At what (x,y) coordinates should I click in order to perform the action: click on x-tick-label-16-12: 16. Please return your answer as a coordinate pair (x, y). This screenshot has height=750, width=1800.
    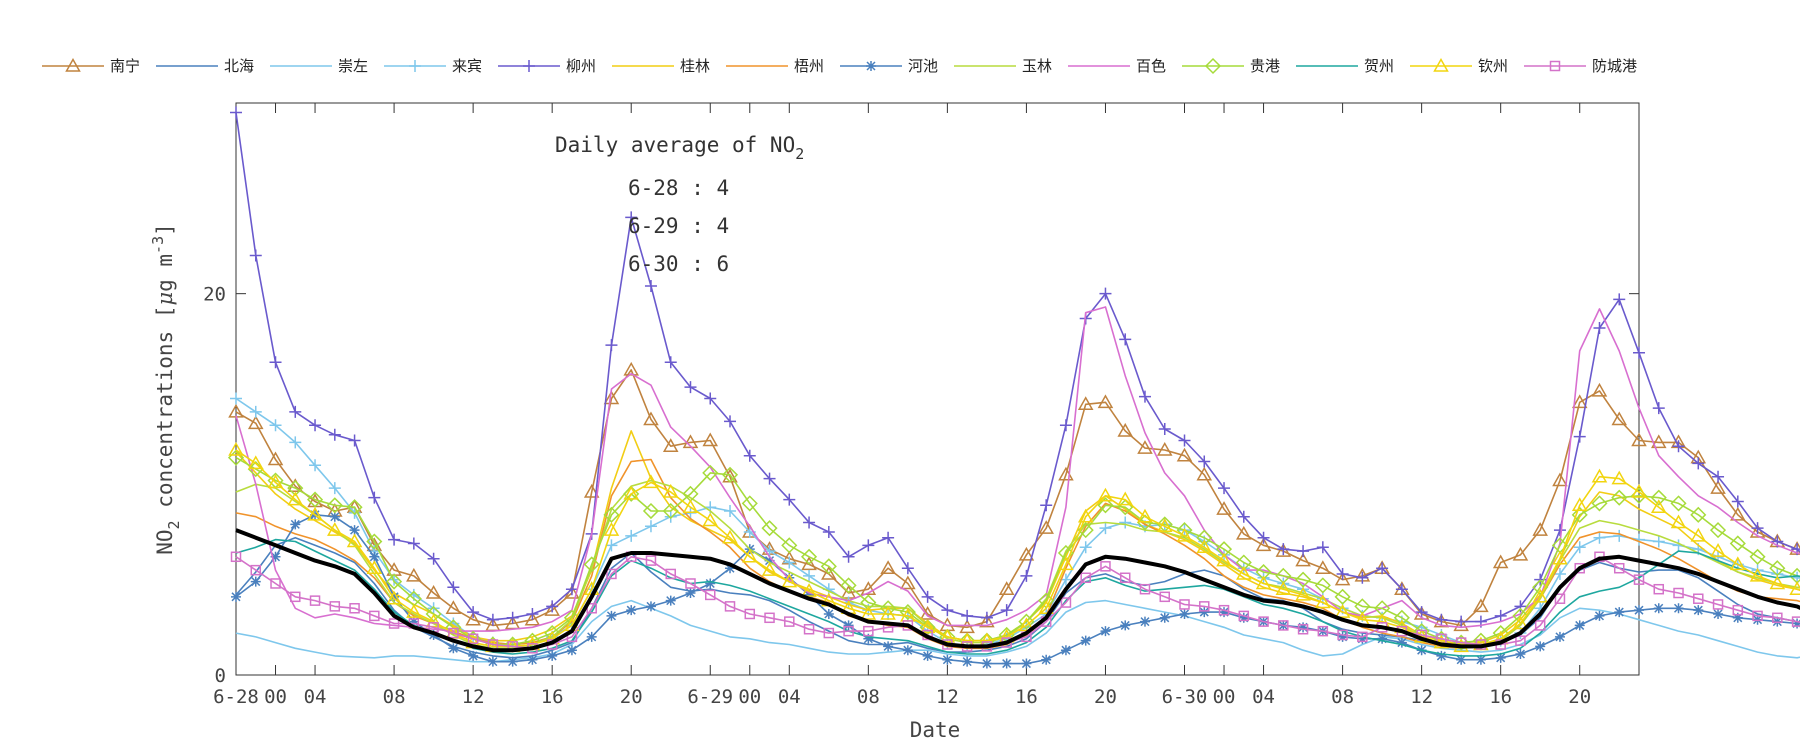
    Looking at the image, I should click on (1026, 697).